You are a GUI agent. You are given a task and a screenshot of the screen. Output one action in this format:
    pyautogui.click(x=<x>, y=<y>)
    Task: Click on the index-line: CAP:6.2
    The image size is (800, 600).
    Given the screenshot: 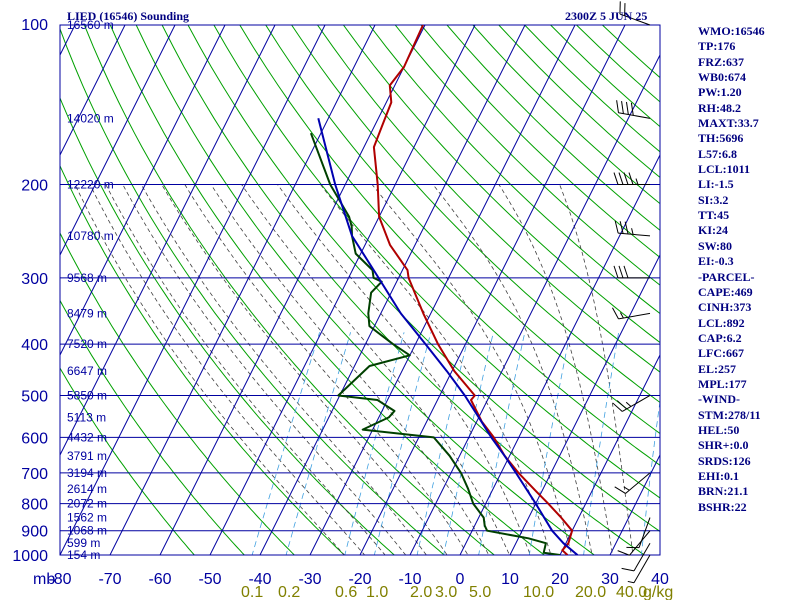 What is the action you would take?
    pyautogui.click(x=720, y=337)
    